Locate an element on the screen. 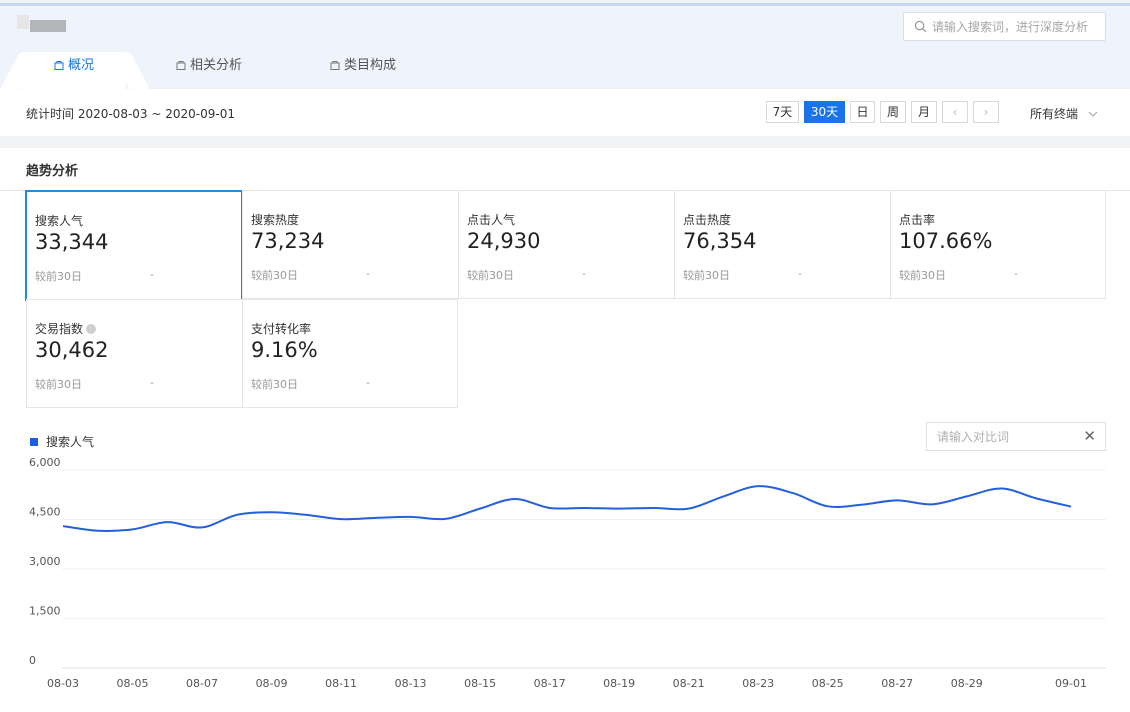 The width and height of the screenshot is (1130, 712). metric-card-trade-index: 交易指数 30,462 较前30日 - is located at coordinates (134, 353).